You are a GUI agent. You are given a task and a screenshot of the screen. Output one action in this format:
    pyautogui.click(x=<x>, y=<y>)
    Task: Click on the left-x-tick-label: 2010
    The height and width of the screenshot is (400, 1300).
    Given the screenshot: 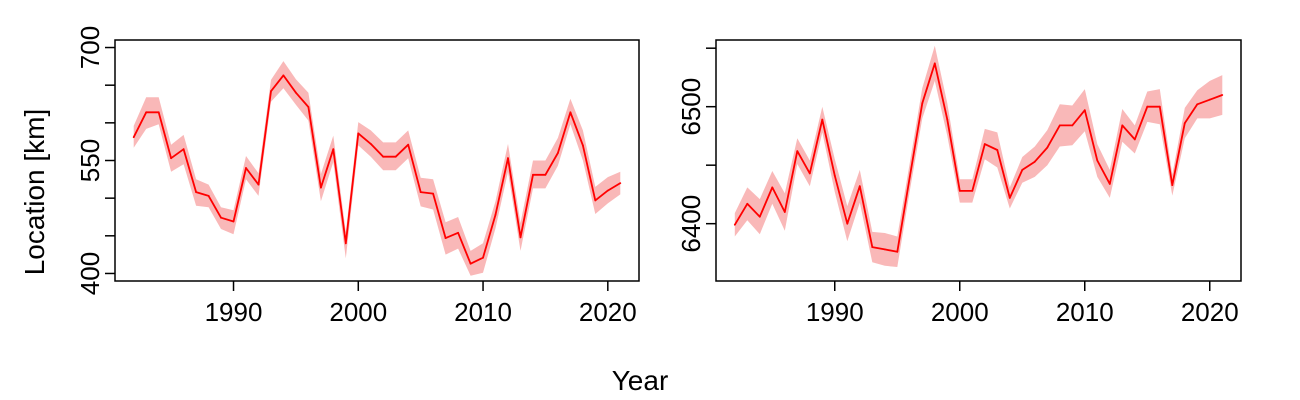 What is the action you would take?
    pyautogui.click(x=483, y=312)
    